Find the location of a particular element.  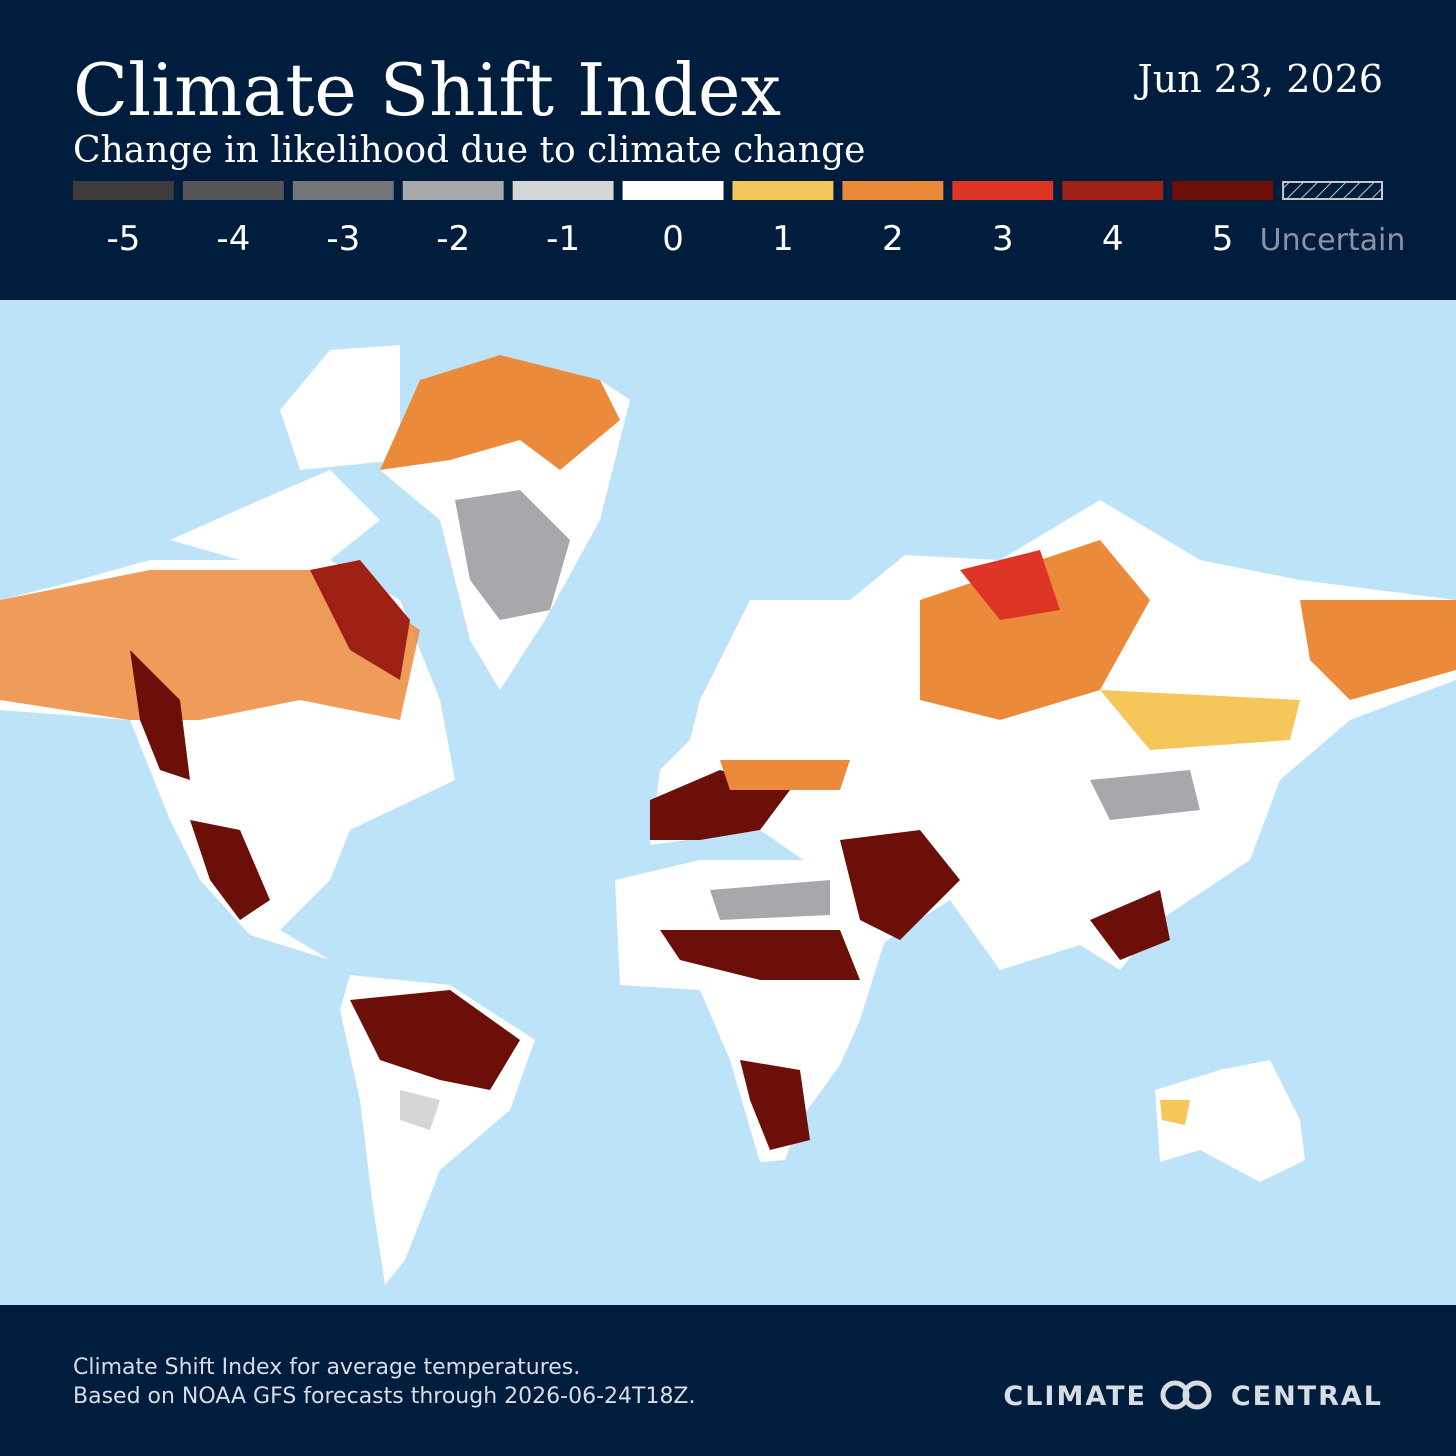

legend: -5 -4 -3 -2 -1 0 1 2 3 4 5 Uncertain is located at coordinates (739, 220).